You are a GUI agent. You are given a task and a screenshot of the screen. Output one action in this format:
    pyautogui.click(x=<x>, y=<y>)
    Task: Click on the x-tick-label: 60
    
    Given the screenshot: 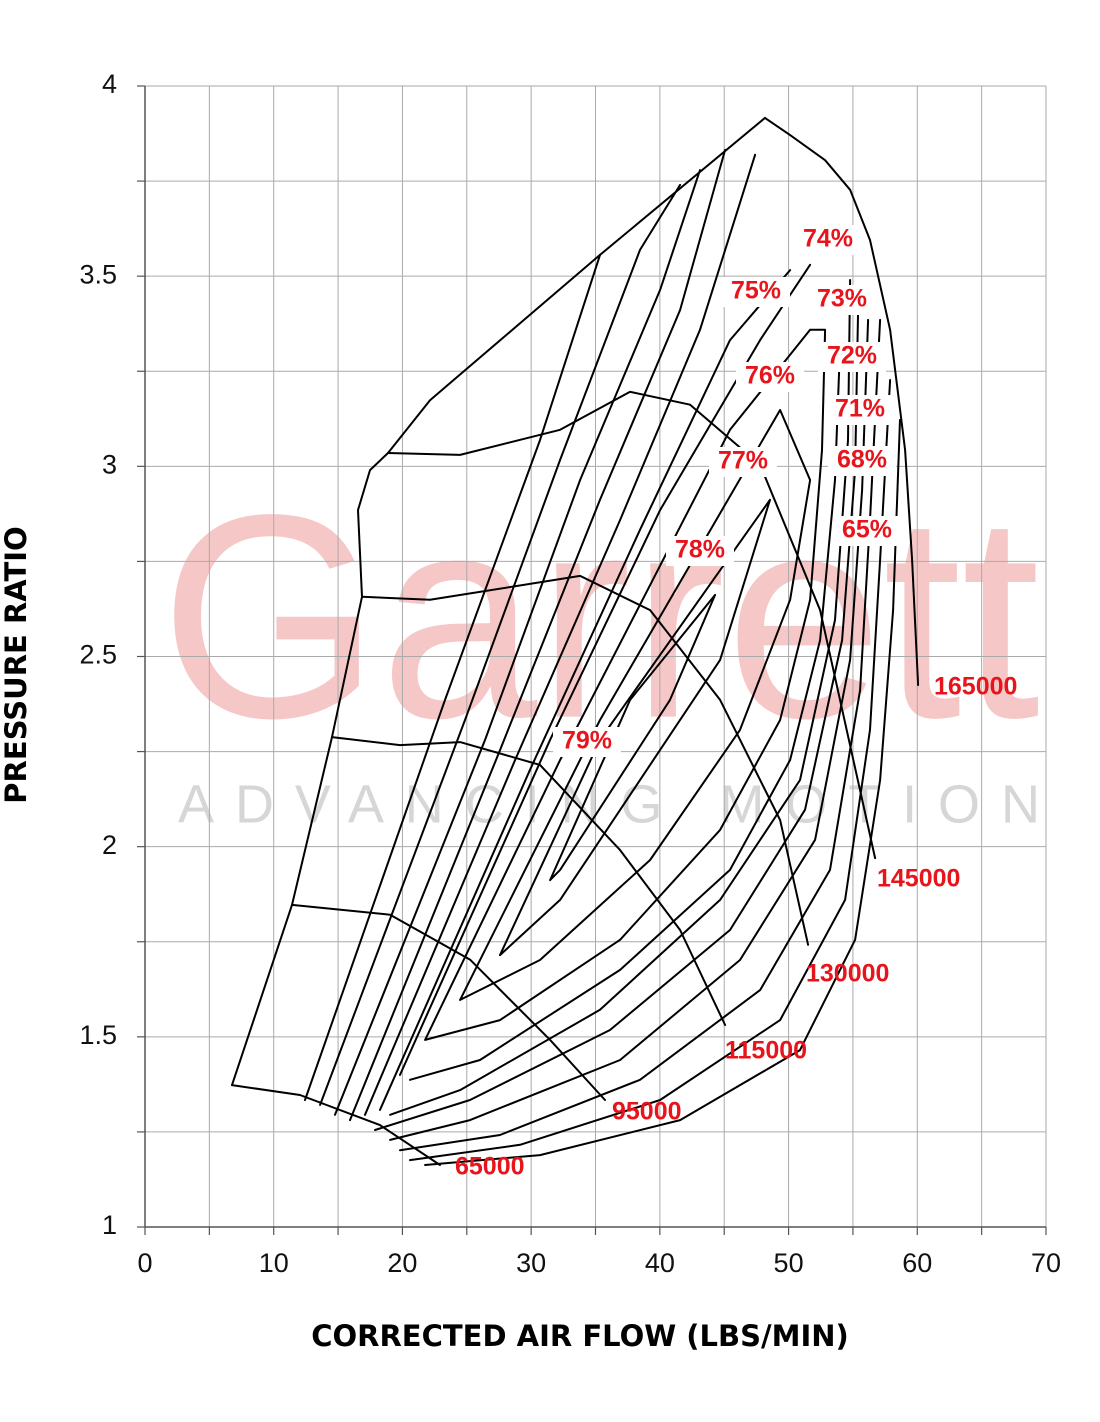 What is the action you would take?
    pyautogui.click(x=917, y=1263)
    